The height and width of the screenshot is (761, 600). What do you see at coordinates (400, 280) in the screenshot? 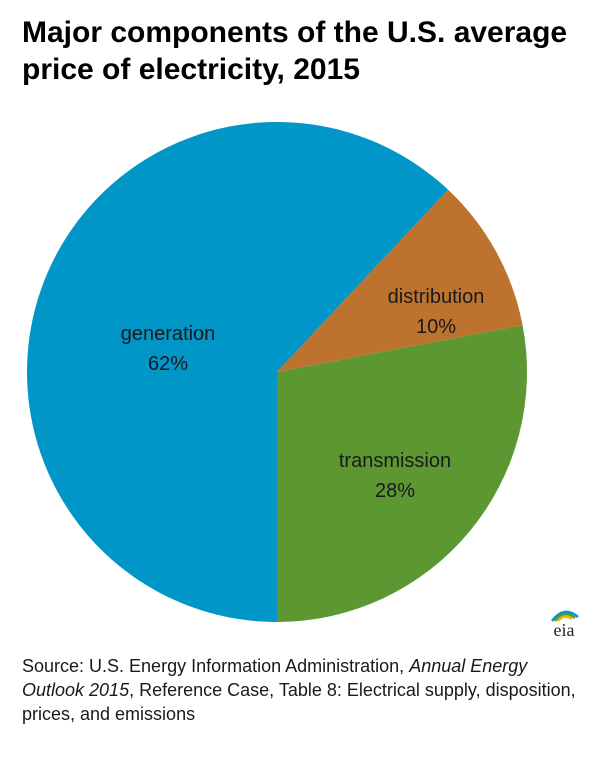
I see `pie-slice-distribution` at bounding box center [400, 280].